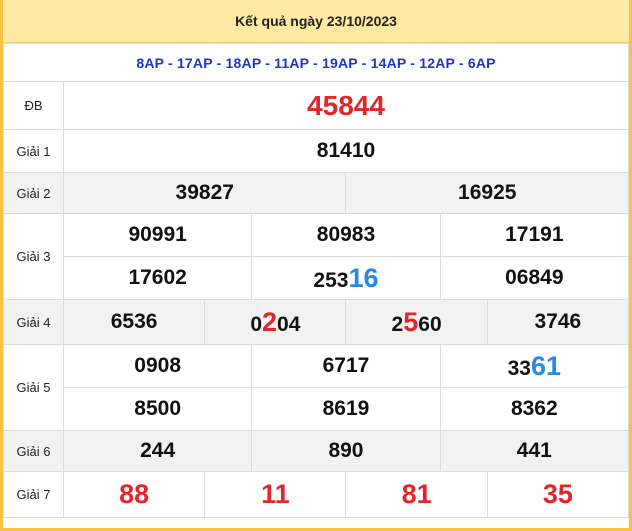 The width and height of the screenshot is (632, 531). I want to click on prize-digits: 06849, so click(534, 277).